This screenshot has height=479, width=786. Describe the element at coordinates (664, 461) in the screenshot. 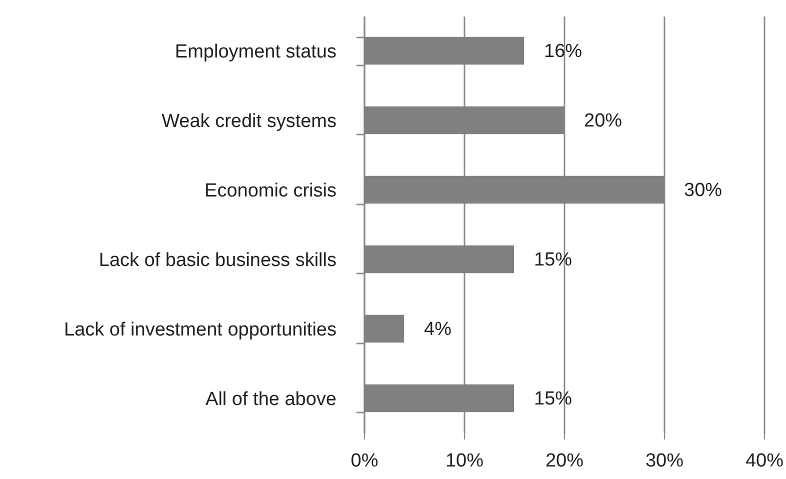

I see `x-tick-label: 30%` at that location.